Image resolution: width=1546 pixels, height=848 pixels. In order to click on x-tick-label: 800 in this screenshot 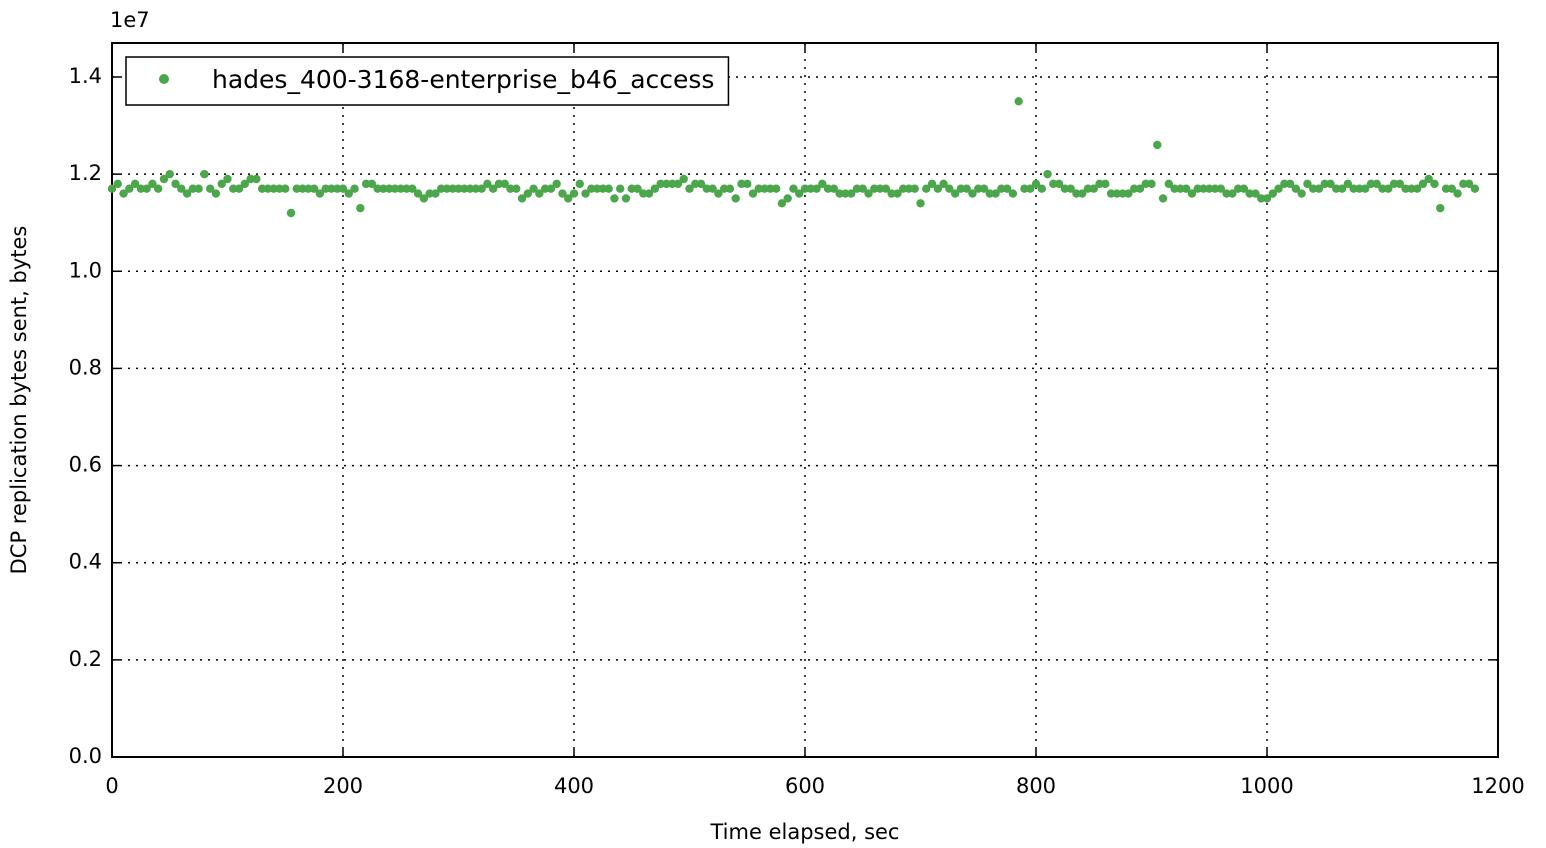, I will do `click(1036, 786)`.